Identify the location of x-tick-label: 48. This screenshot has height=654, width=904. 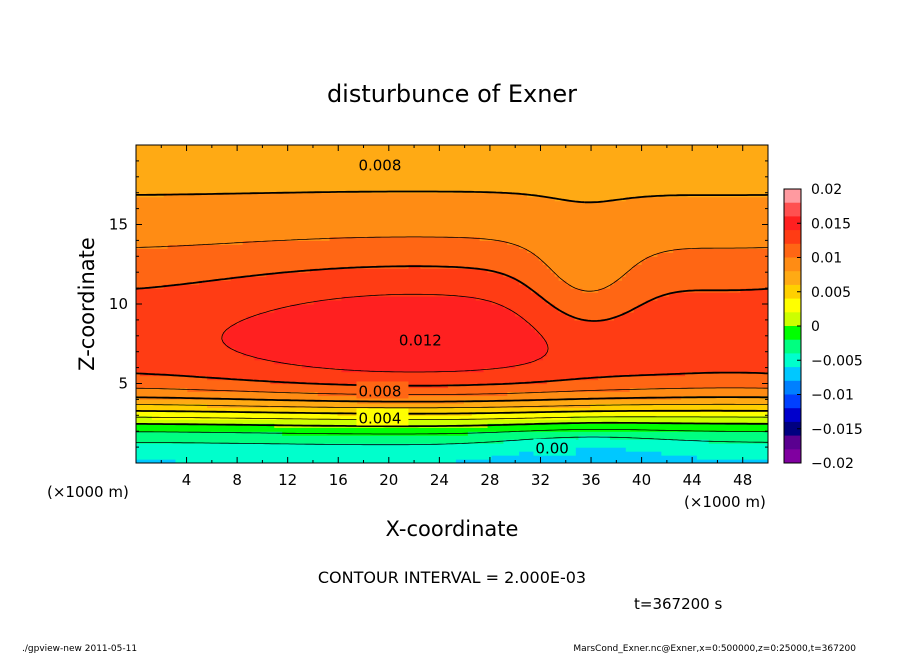
(742, 480).